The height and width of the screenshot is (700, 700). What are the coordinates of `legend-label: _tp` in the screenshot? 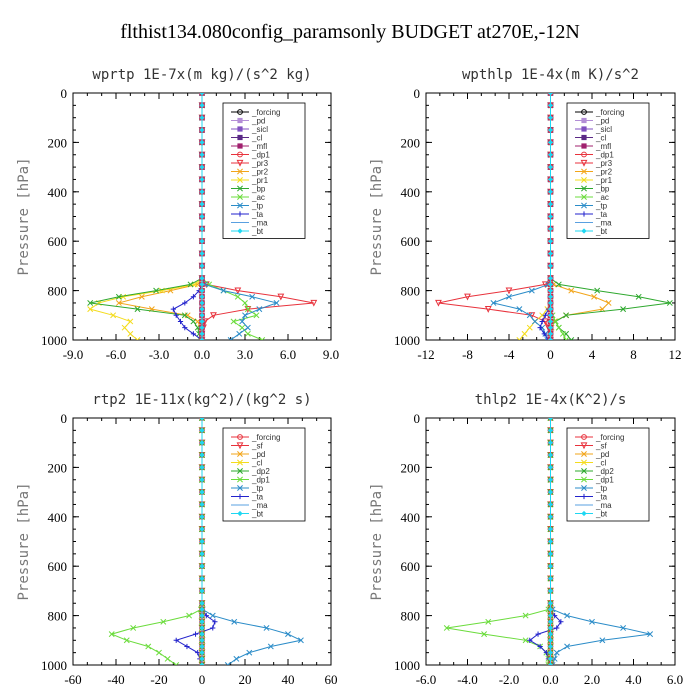 It's located at (257, 206).